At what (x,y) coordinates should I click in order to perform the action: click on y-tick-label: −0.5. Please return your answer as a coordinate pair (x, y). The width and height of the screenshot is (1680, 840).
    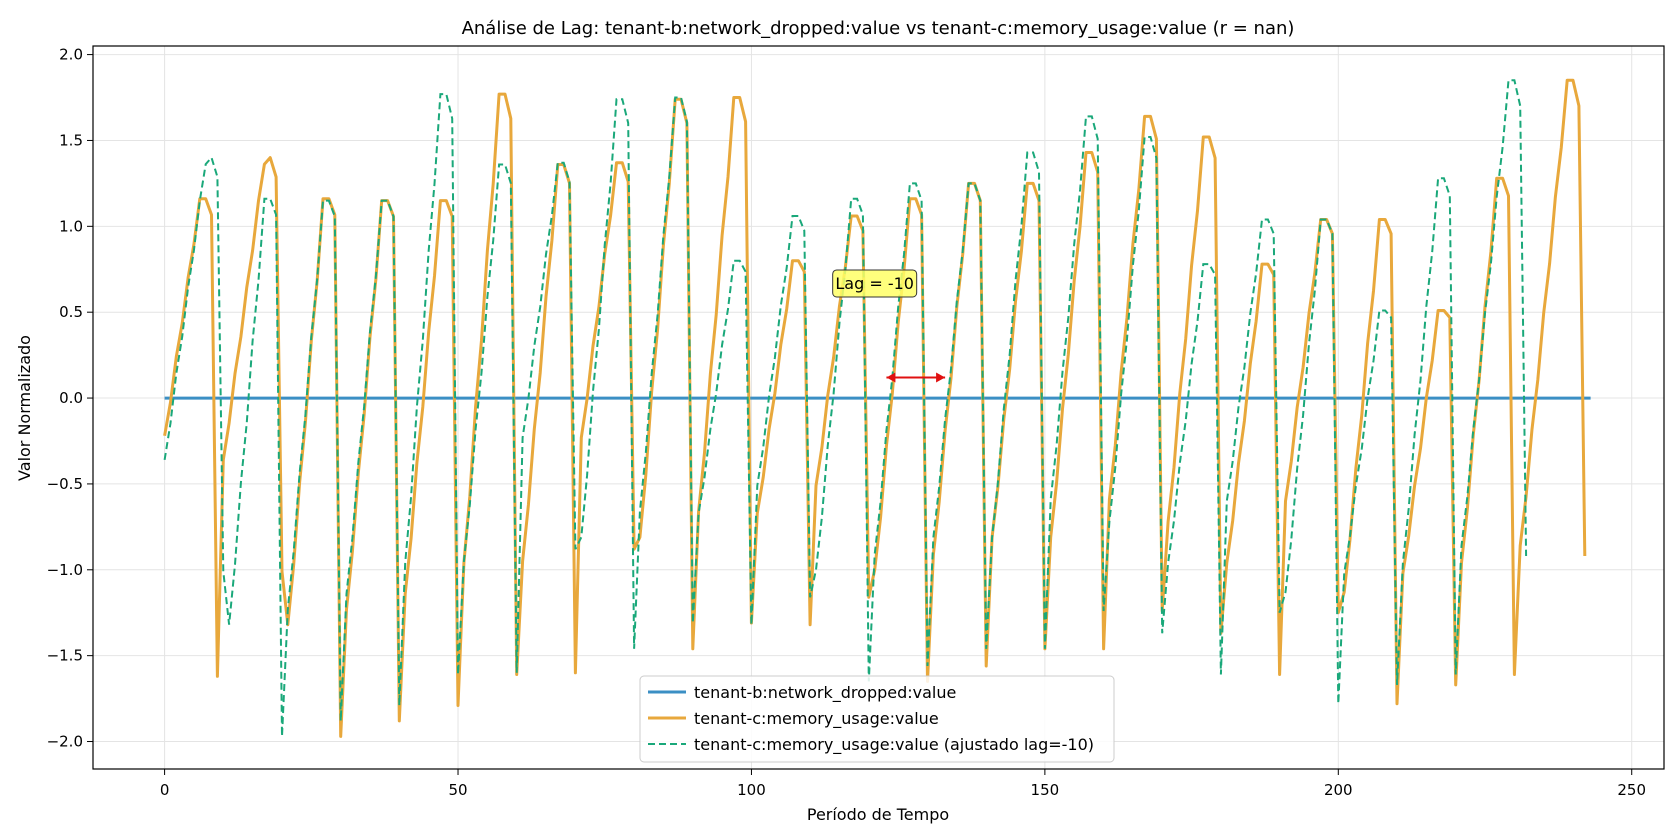
    Looking at the image, I should click on (65, 484).